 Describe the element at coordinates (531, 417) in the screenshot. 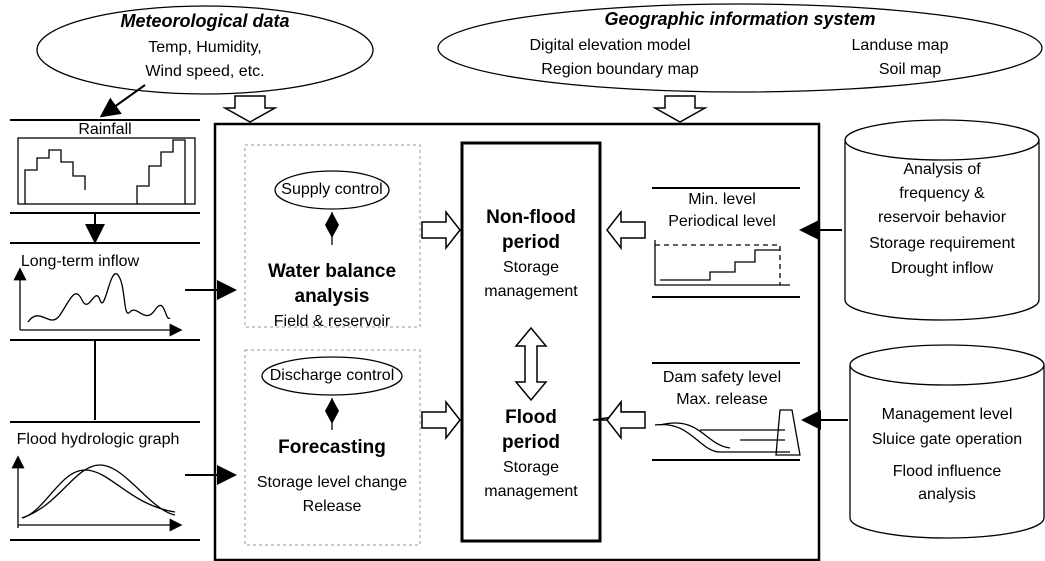

I see `period-title: Flood` at that location.